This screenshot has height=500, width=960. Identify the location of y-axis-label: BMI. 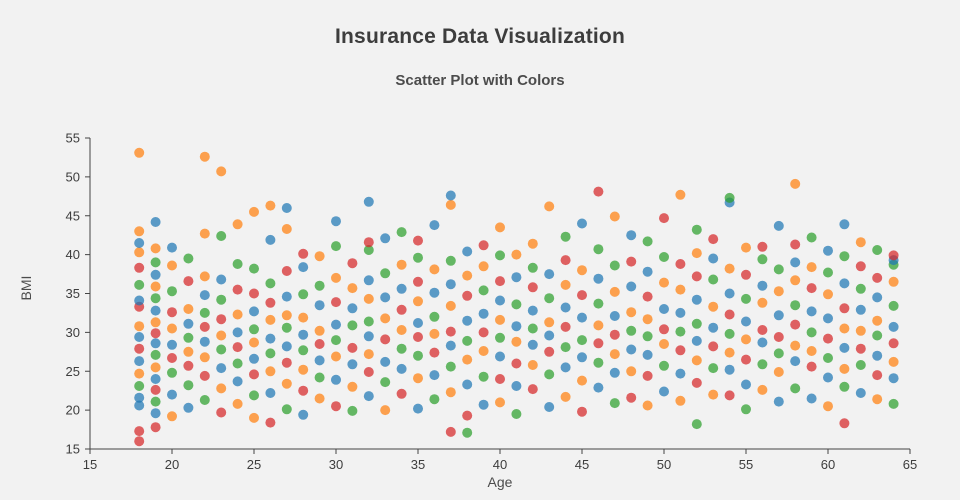
(26, 288).